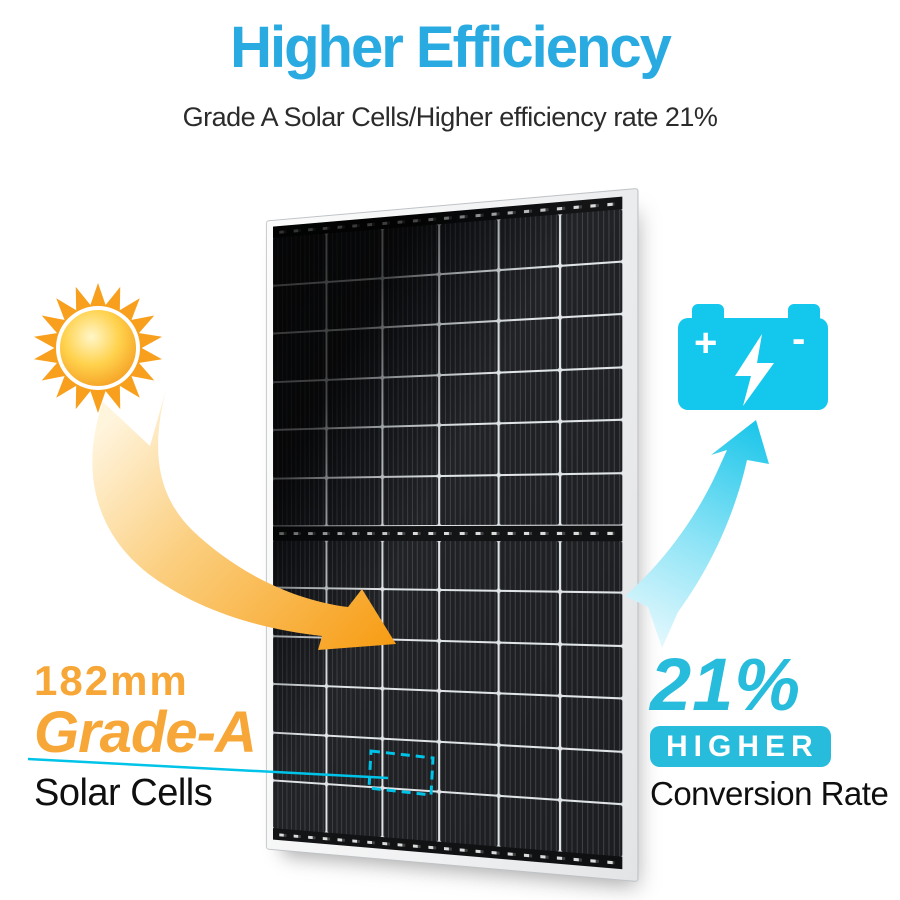  I want to click on cell-grid-bottom-half, so click(448, 698).